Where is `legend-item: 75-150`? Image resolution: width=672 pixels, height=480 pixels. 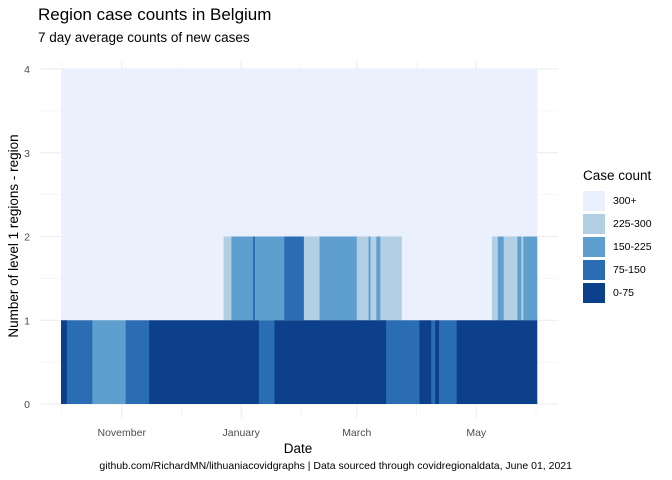
legend-item: 75-150 is located at coordinates (617, 269).